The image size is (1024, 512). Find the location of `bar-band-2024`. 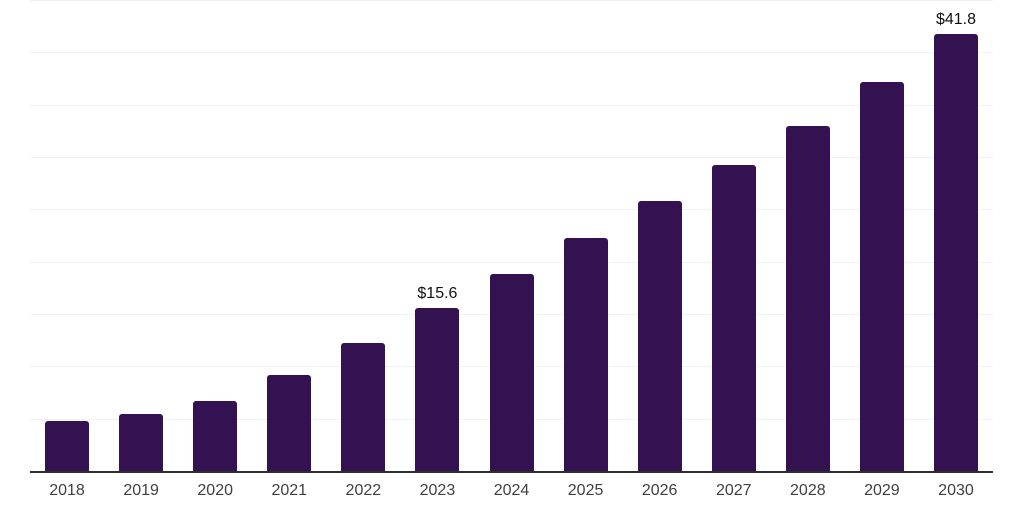

bar-band-2024 is located at coordinates (511, 235).